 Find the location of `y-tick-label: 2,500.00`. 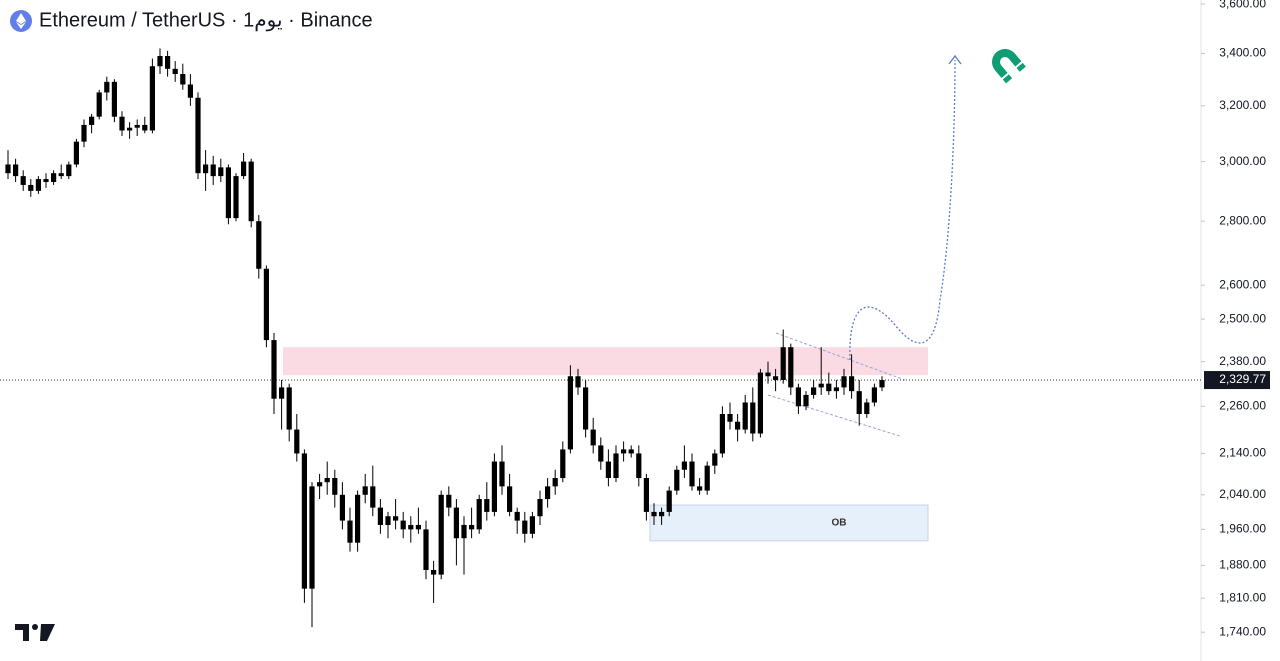

y-tick-label: 2,500.00 is located at coordinates (1242, 318).